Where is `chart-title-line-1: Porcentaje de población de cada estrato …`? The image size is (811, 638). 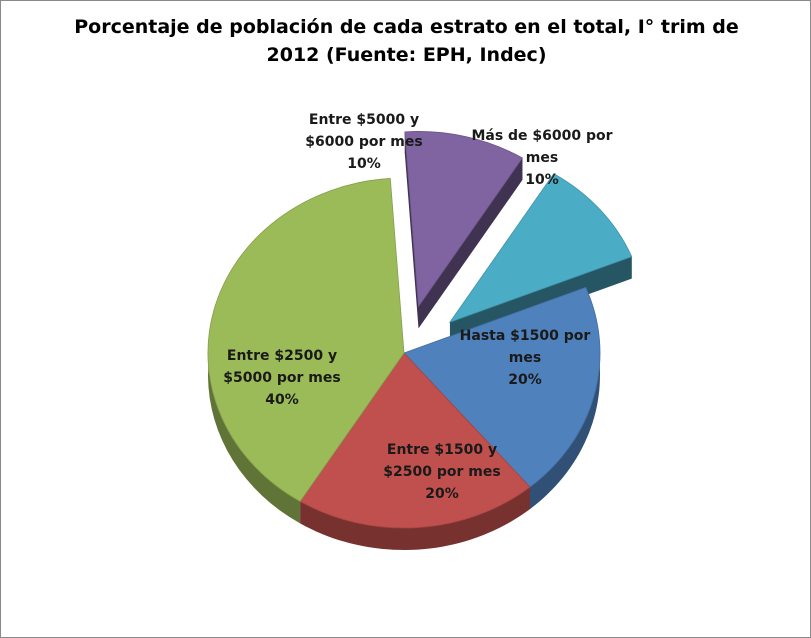
chart-title-line-1: Porcentaje de población de cada estrato … is located at coordinates (406, 27).